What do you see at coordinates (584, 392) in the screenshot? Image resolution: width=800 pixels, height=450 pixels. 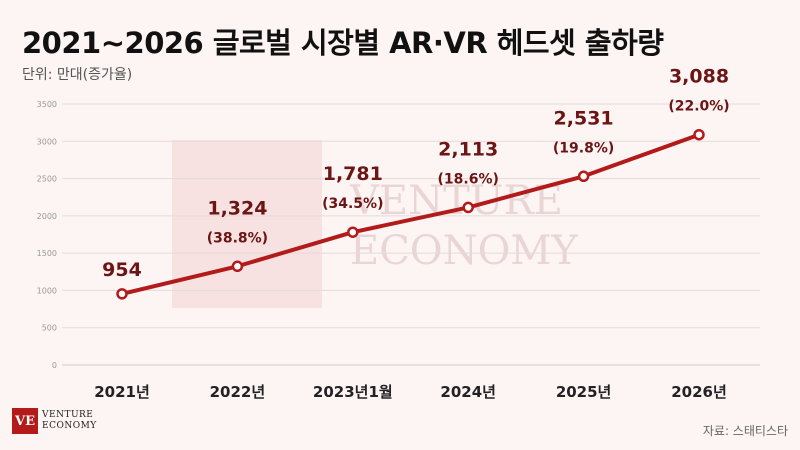 I see `x-tick-label: 2025년` at bounding box center [584, 392].